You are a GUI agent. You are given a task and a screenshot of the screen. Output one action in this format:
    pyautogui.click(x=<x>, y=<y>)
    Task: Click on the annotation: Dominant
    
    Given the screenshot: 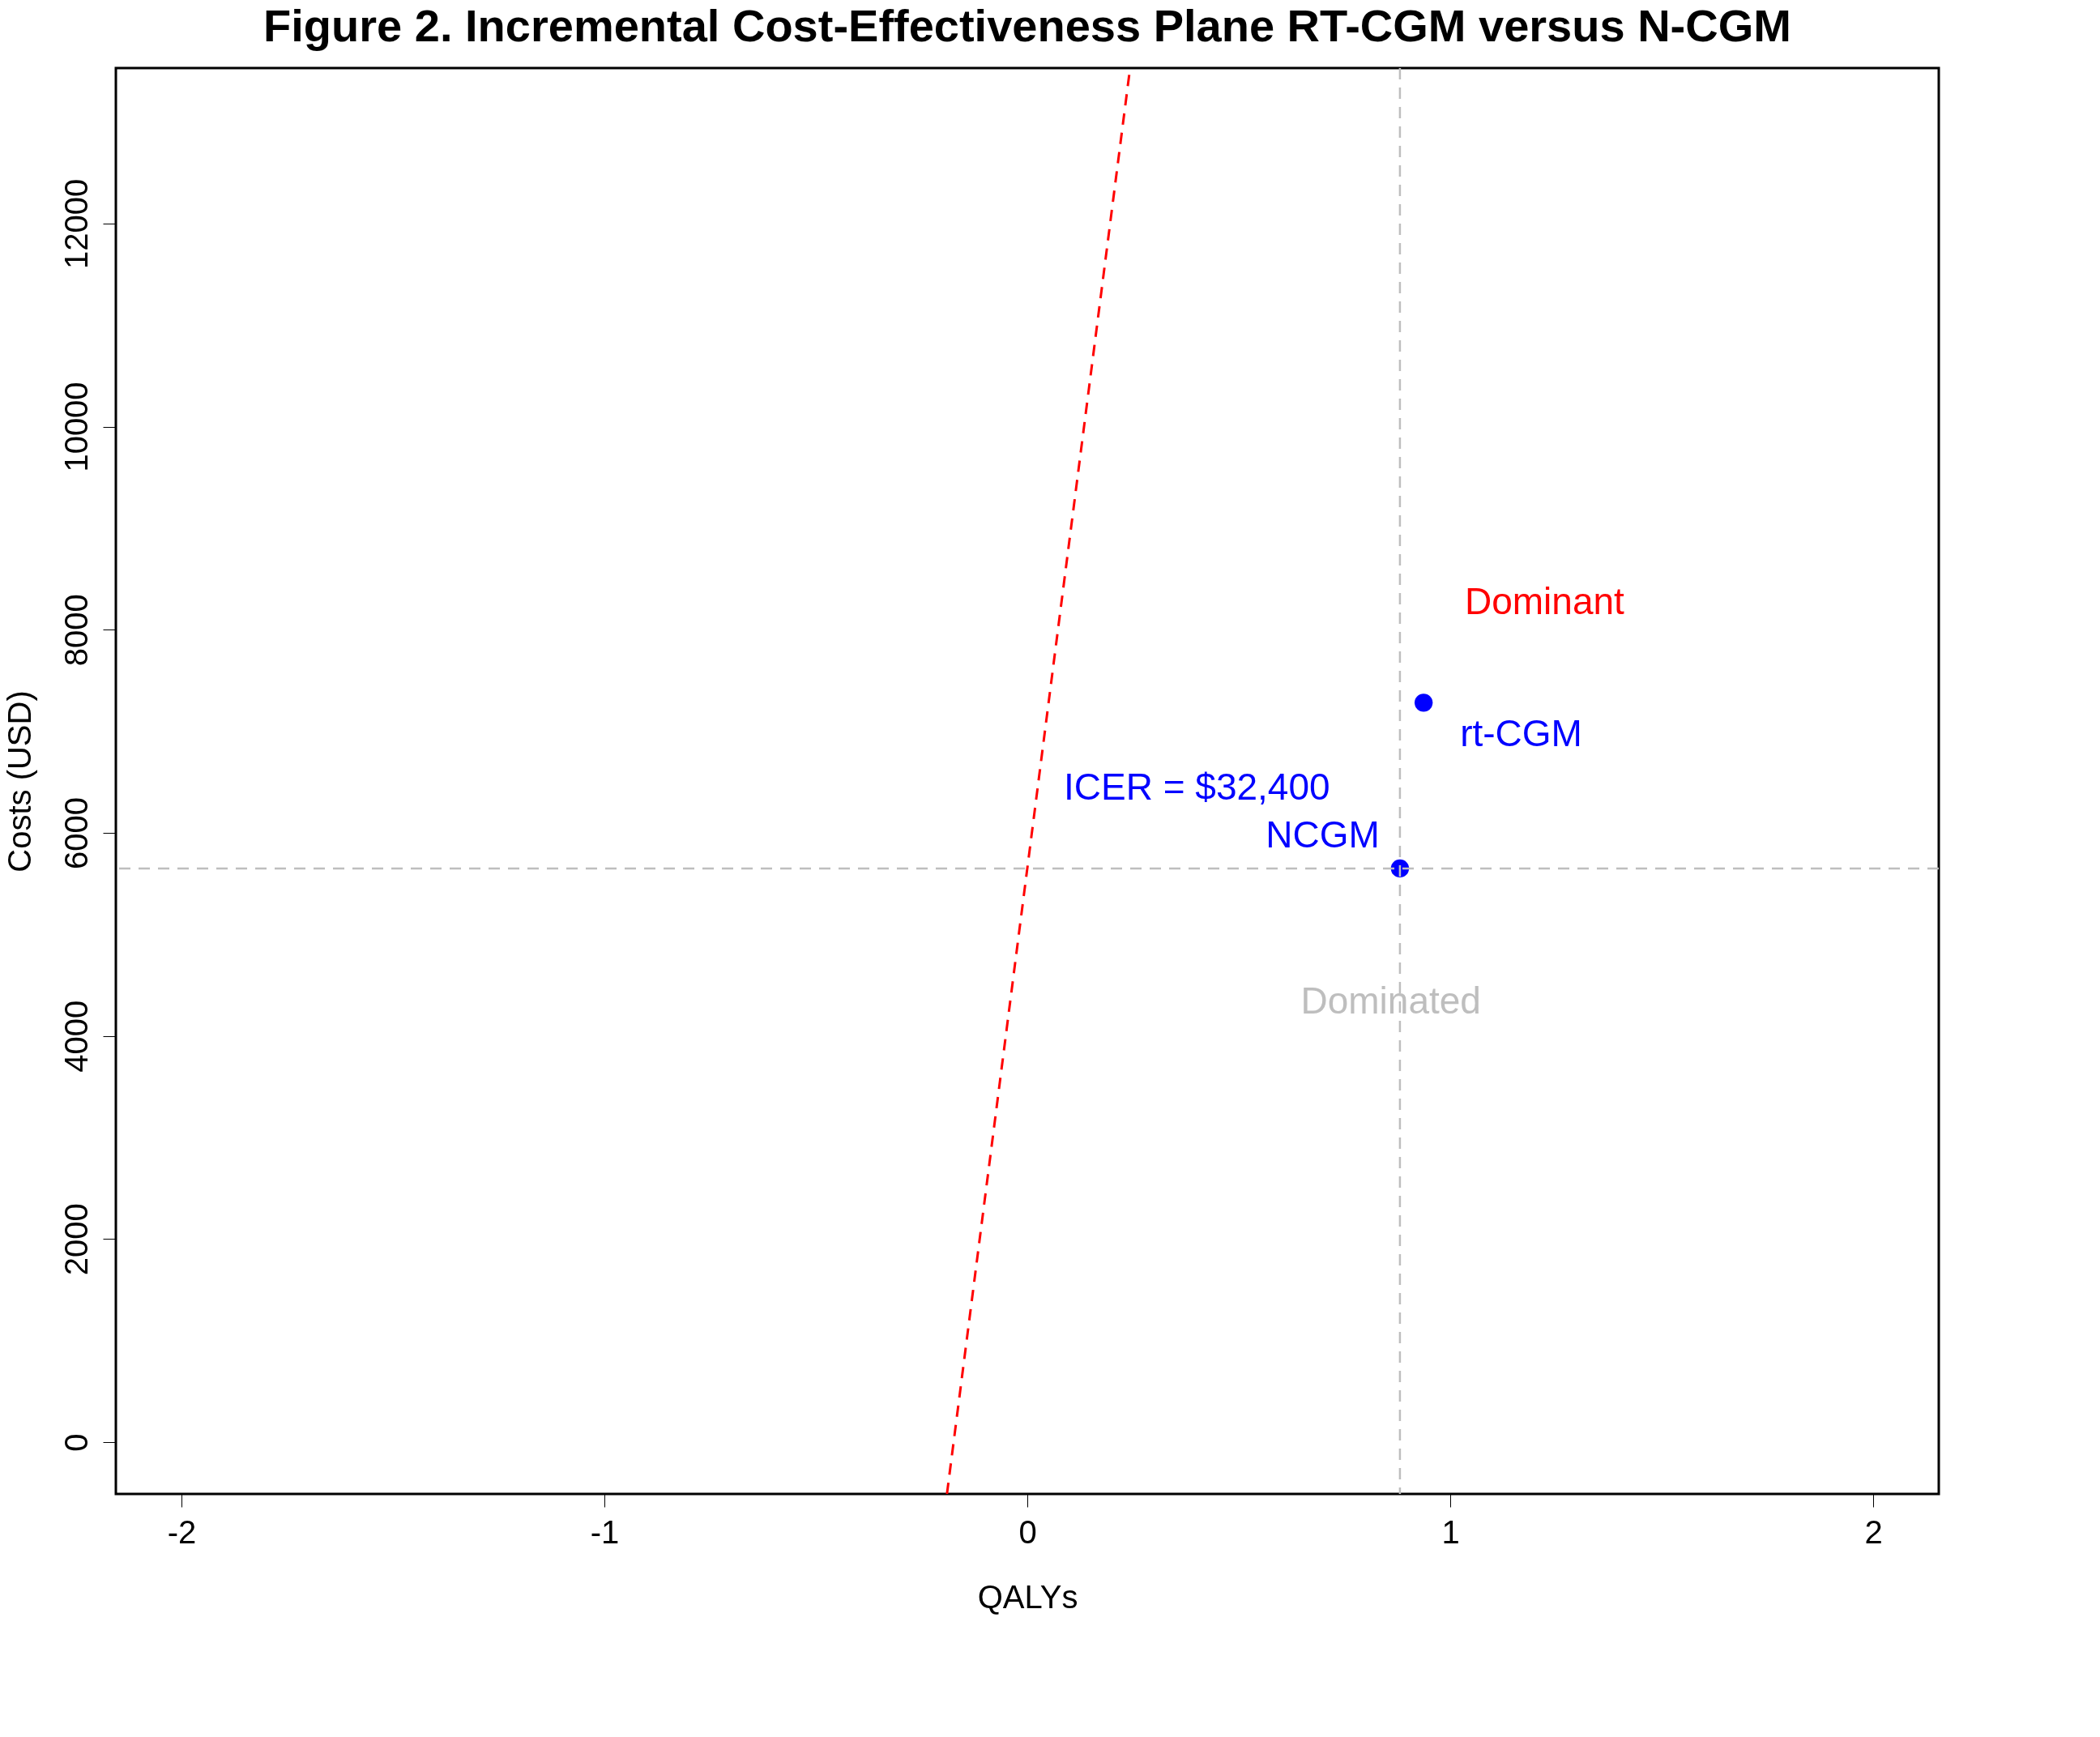 What is the action you would take?
    pyautogui.click(x=1545, y=601)
    